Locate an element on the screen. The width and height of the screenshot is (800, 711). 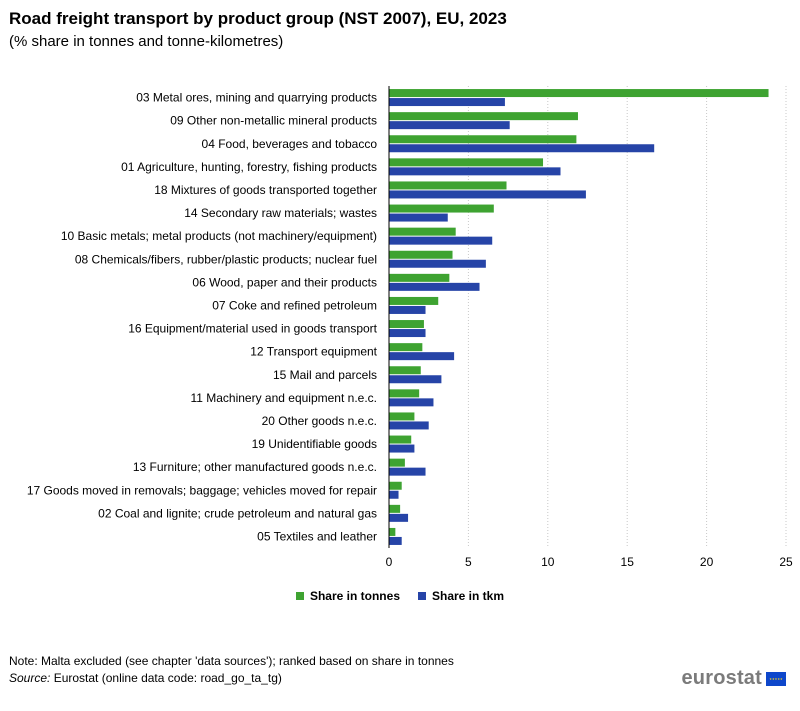
category-label-13: 11 Machinery and equipment n.e.c. is located at coordinates (283, 398).